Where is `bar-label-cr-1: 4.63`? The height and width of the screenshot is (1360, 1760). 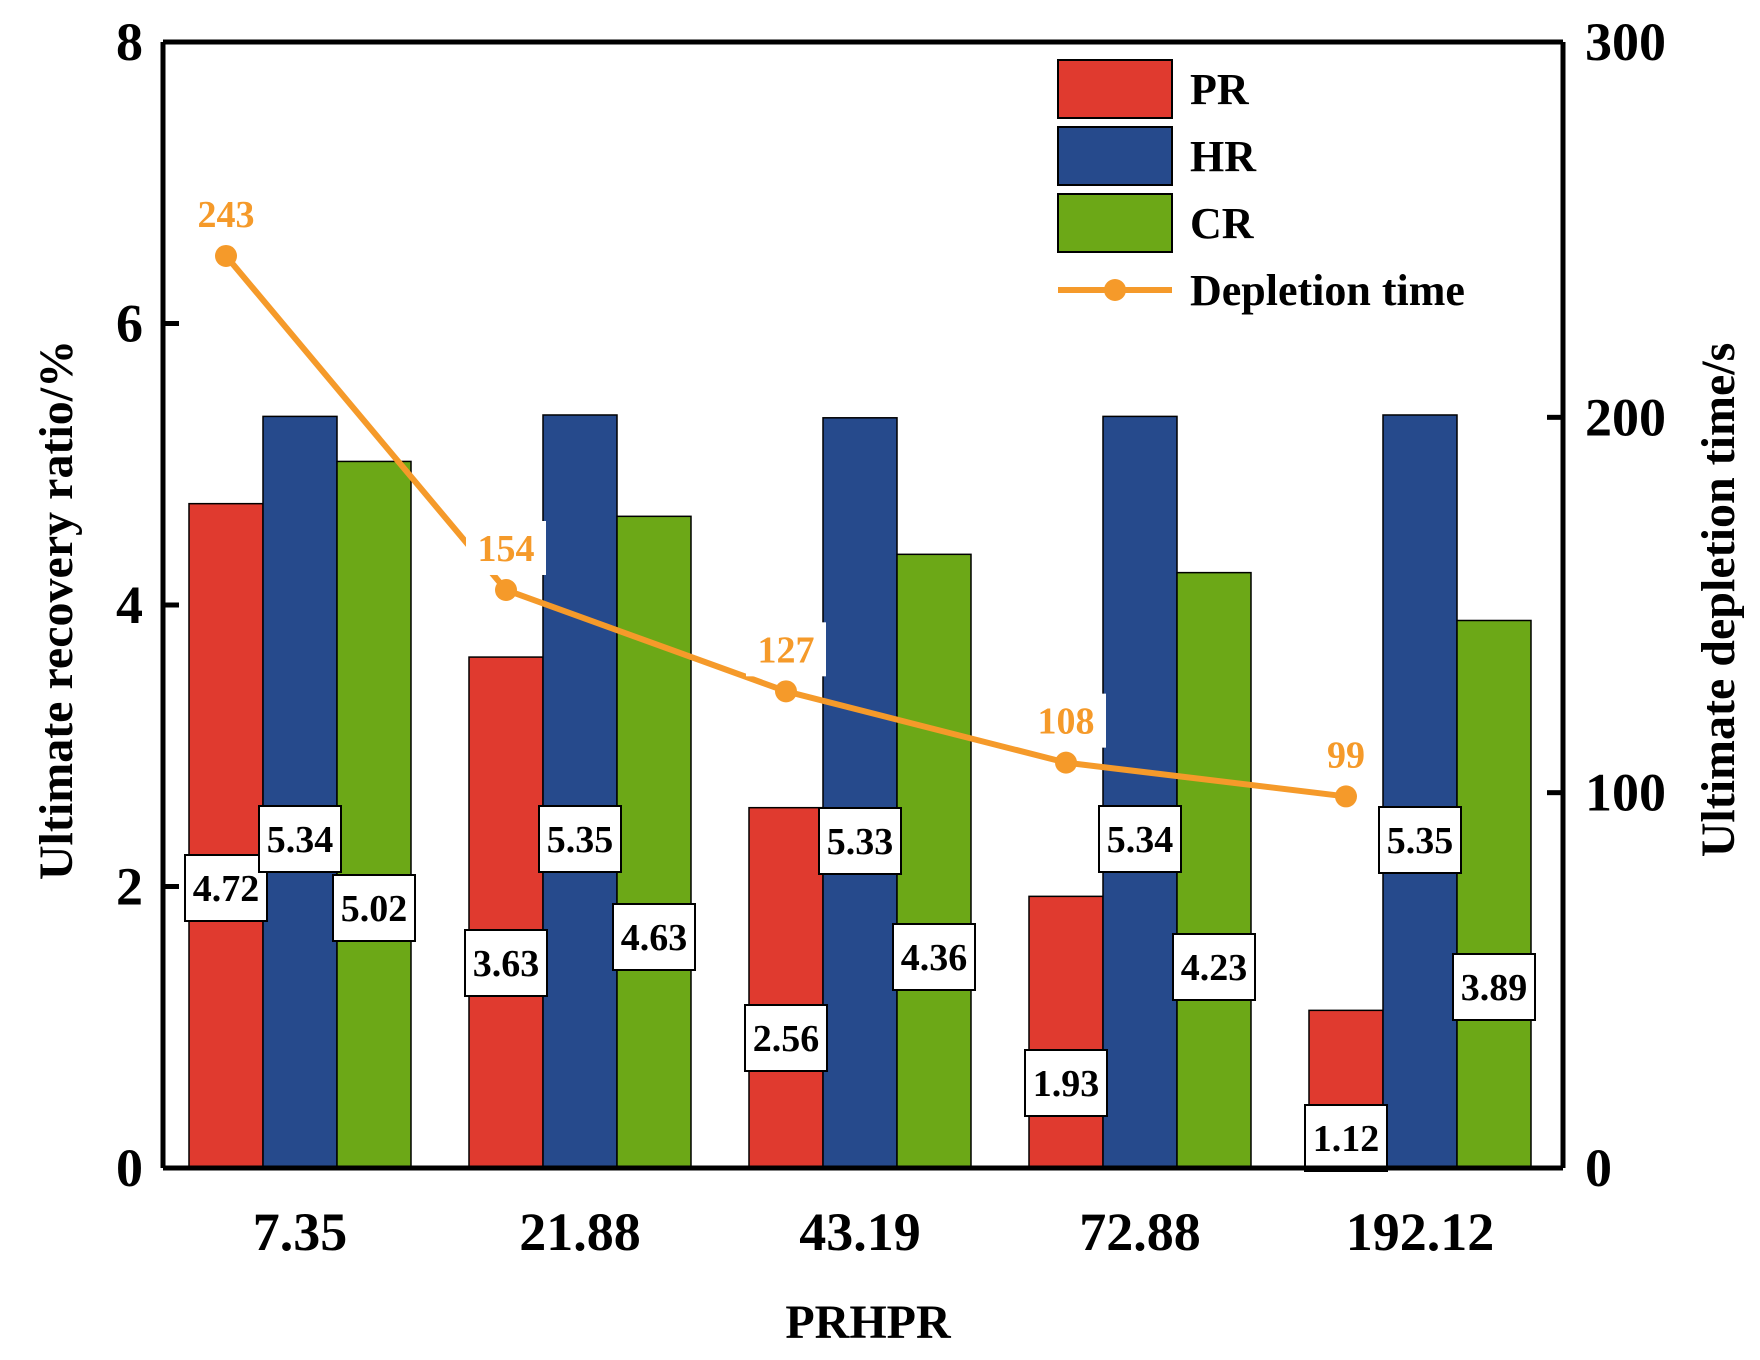 bar-label-cr-1: 4.63 is located at coordinates (654, 938).